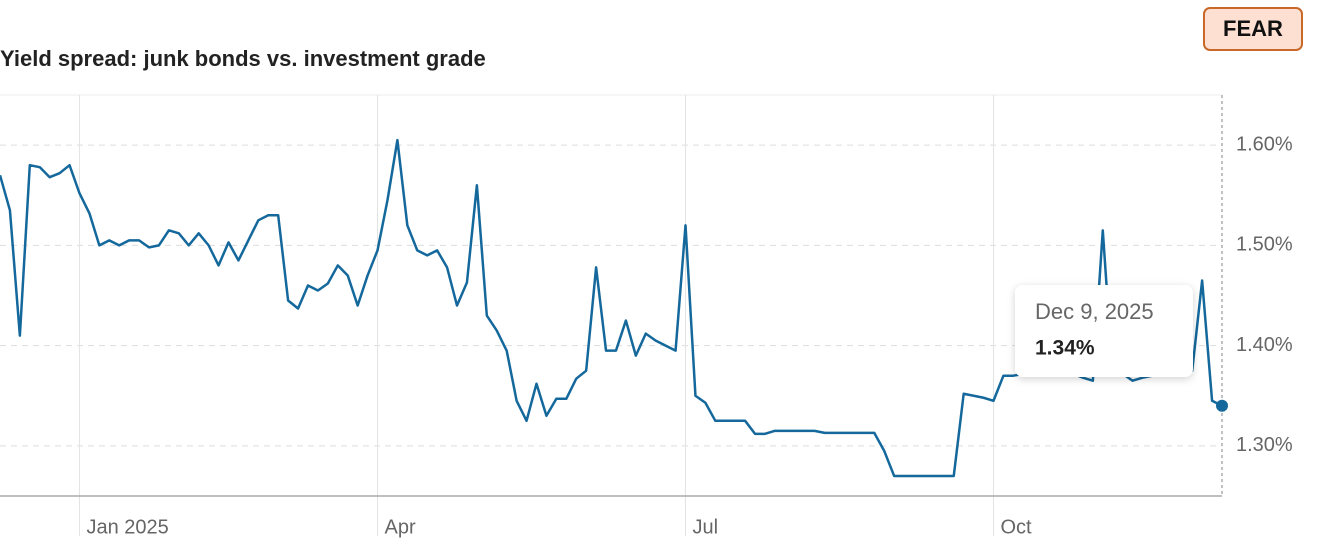 The image size is (1318, 546). Describe the element at coordinates (1094, 311) in the screenshot. I see `tooltip-date: Dec 9, 2025` at that location.